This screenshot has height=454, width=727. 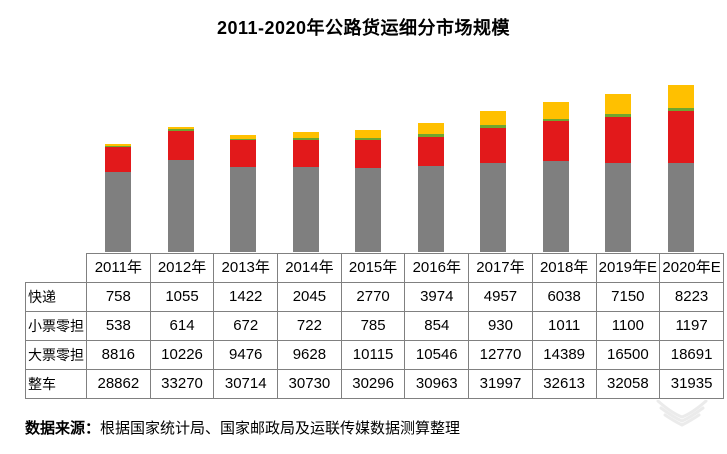 What do you see at coordinates (309, 268) in the screenshot?
I see `col-header-2014: 2014年` at bounding box center [309, 268].